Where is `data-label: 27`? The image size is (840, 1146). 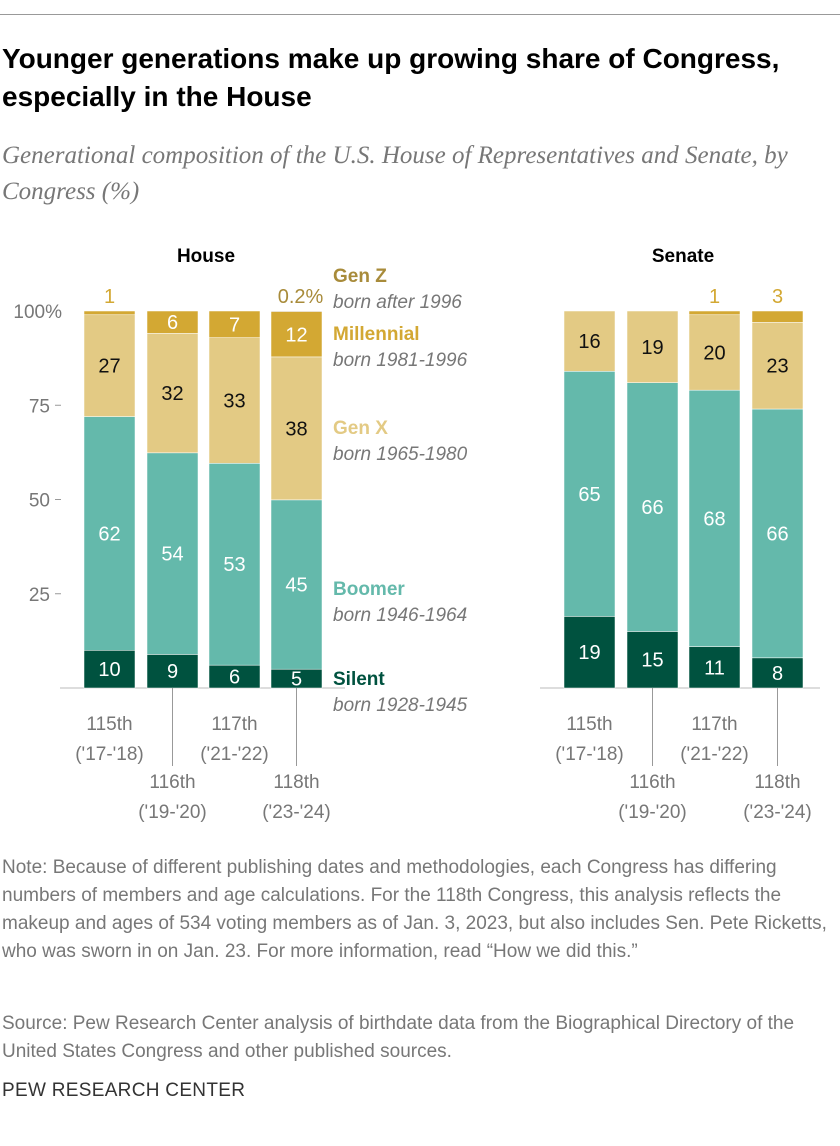 data-label: 27 is located at coordinates (109, 367).